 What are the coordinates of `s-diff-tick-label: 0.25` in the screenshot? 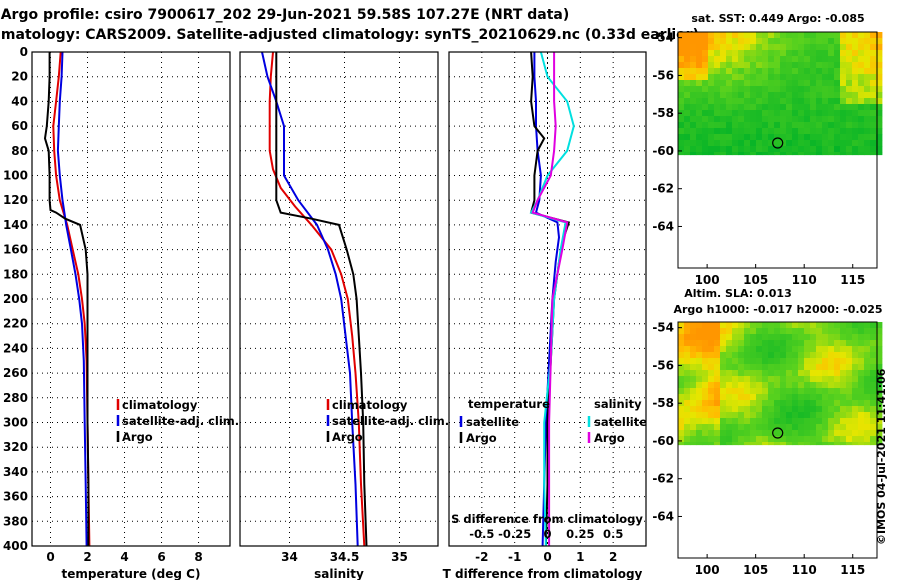 It's located at (580, 534).